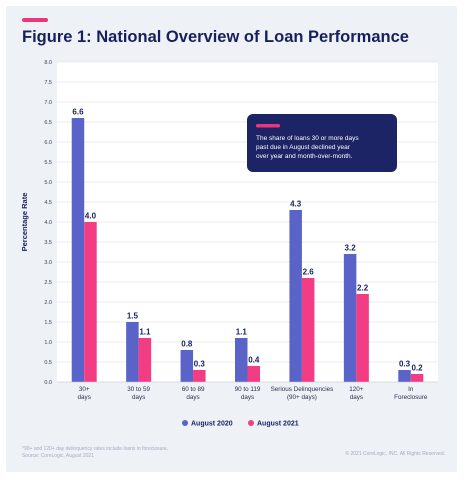 The height and width of the screenshot is (480, 465). I want to click on x-tick-label: Foreclosure, so click(411, 397).